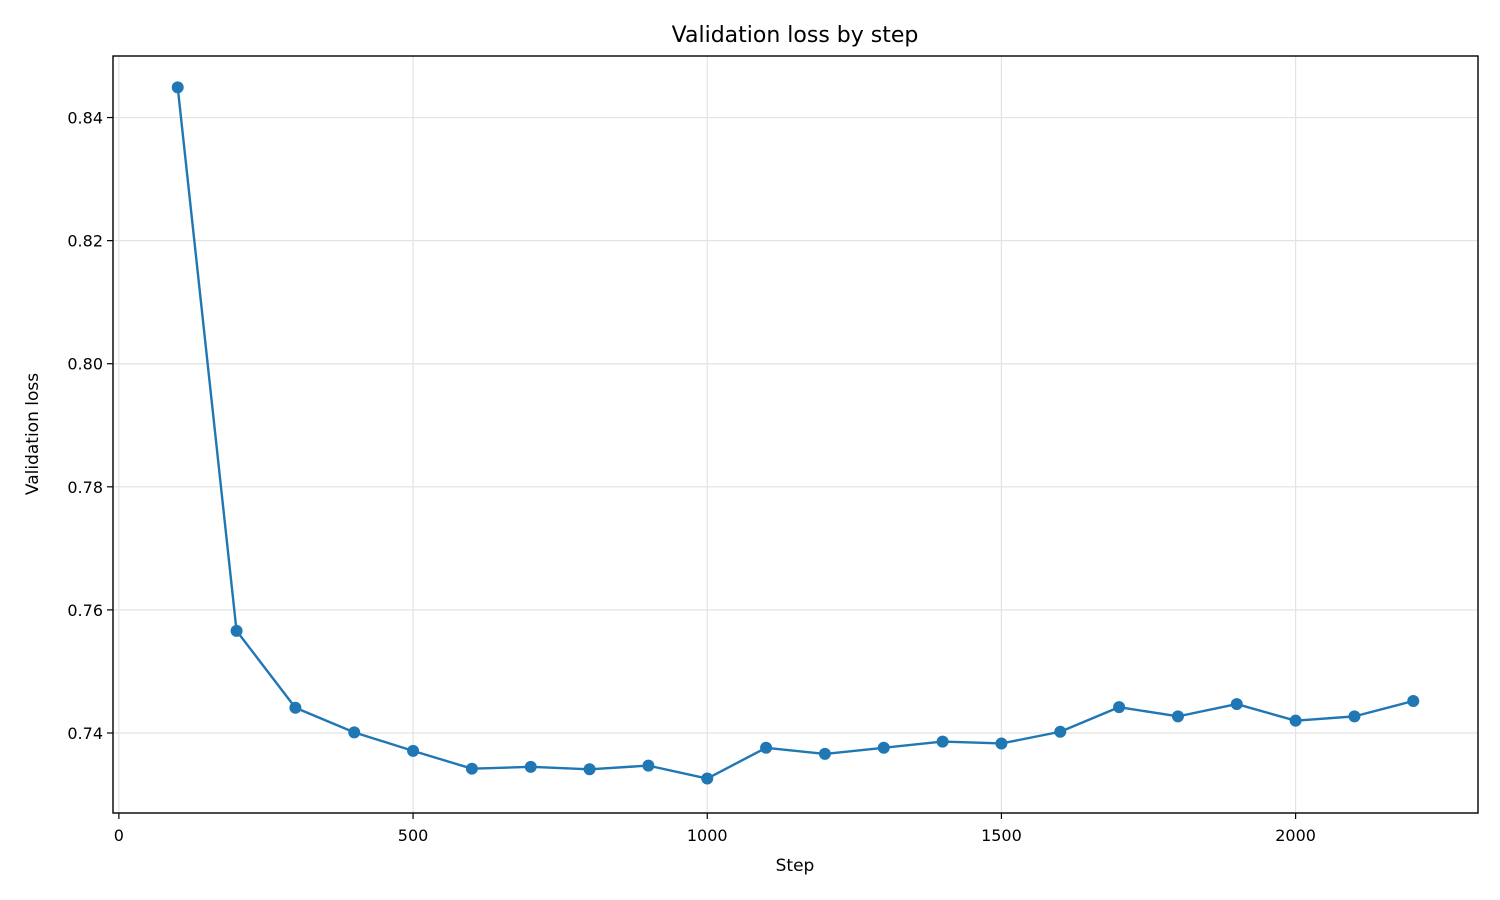  I want to click on y-tick-label: 0.84, so click(85, 118).